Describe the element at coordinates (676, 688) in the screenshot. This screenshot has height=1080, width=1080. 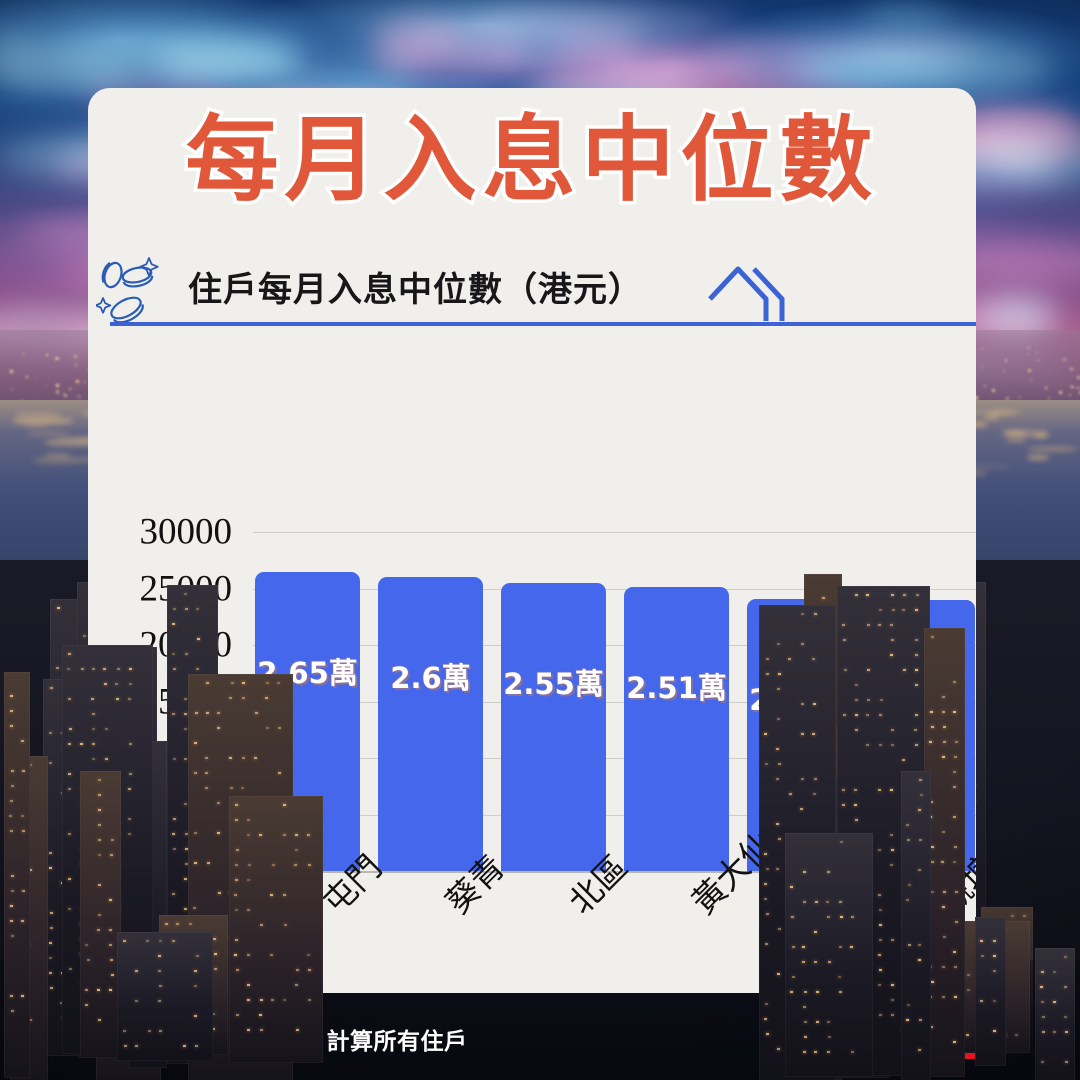
I see `bar-value-label: 2.51萬` at that location.